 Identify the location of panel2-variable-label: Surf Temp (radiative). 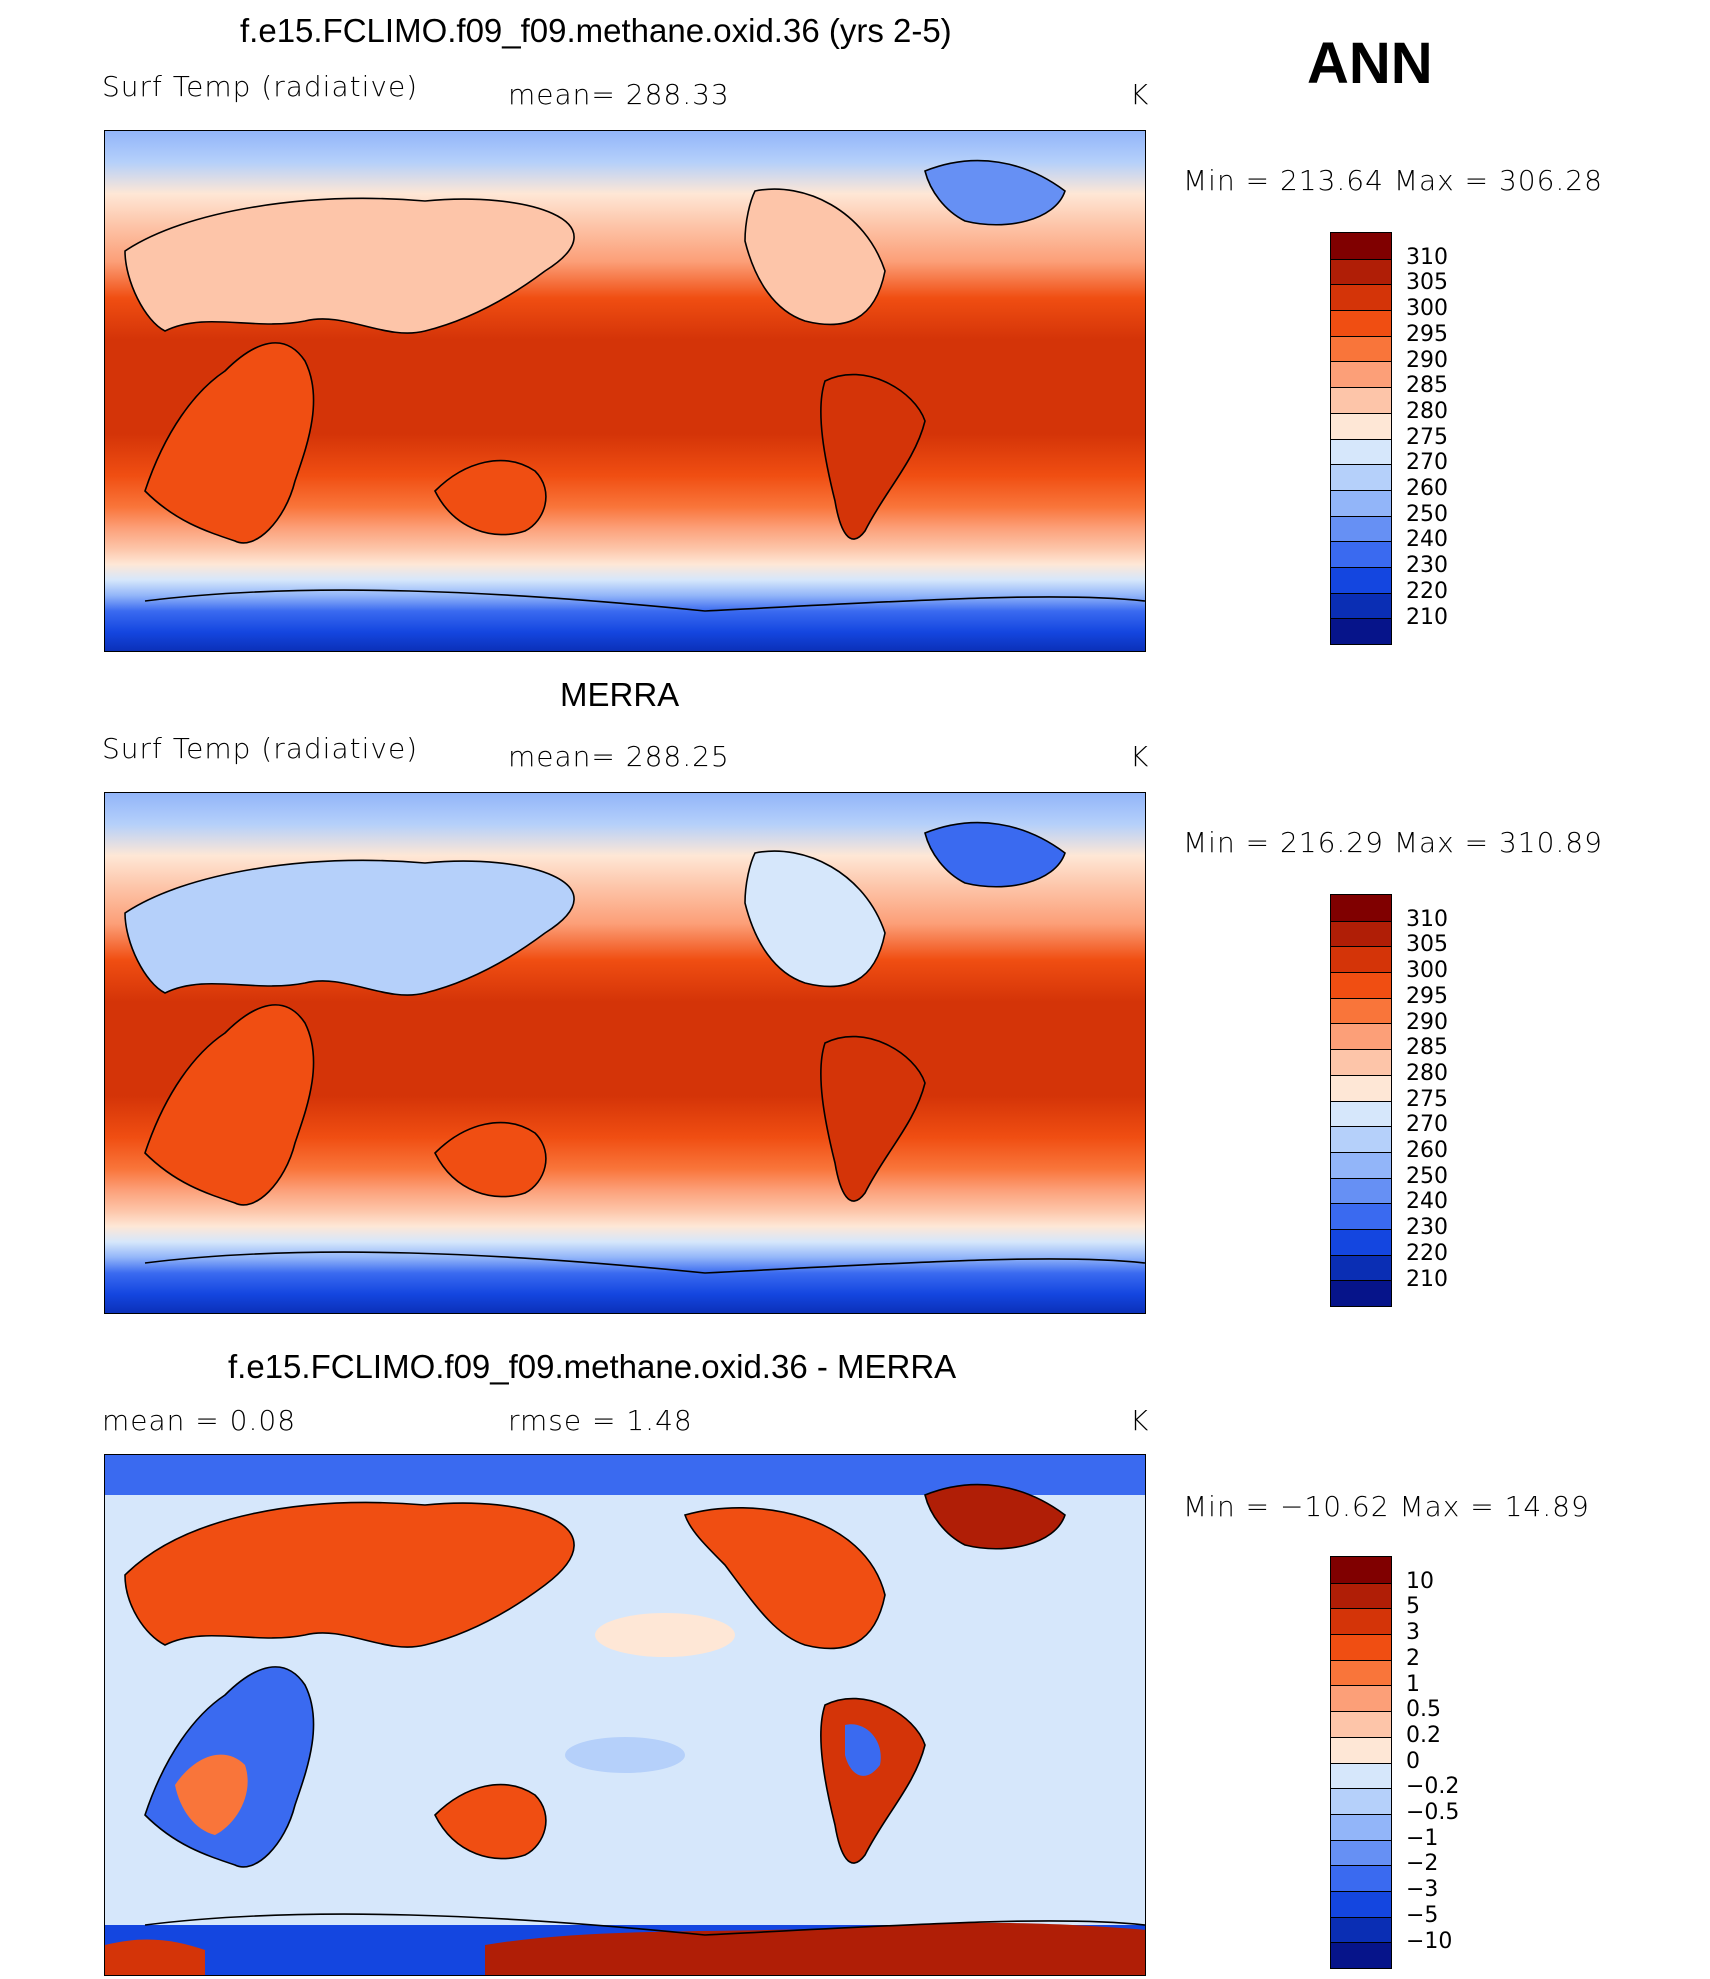
(260, 748).